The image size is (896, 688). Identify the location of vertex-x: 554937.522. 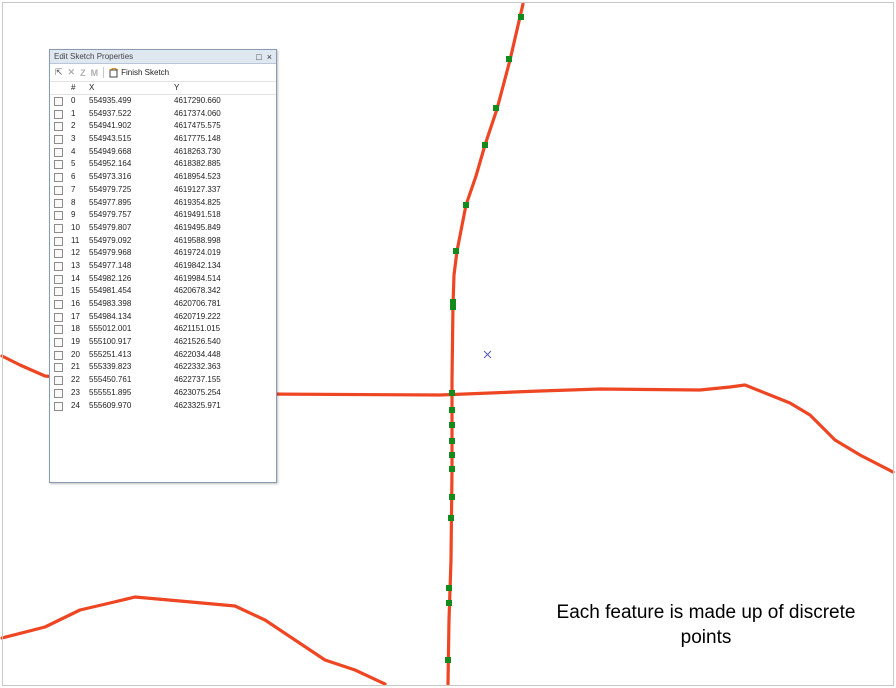
(110, 113).